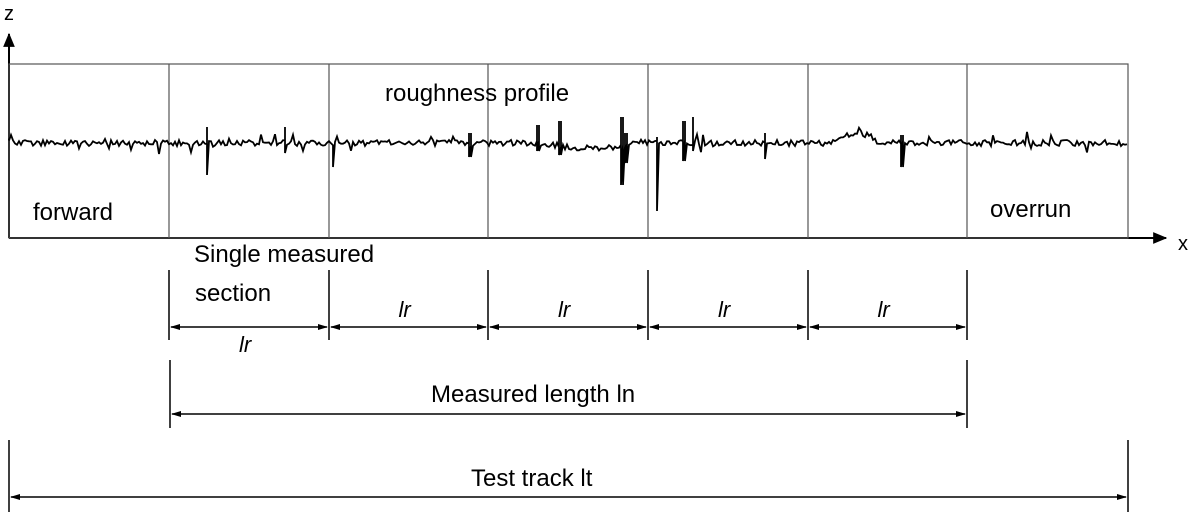 This screenshot has width=1200, height=519. Describe the element at coordinates (477, 93) in the screenshot. I see `roughness-profile-label: roughness profile` at that location.